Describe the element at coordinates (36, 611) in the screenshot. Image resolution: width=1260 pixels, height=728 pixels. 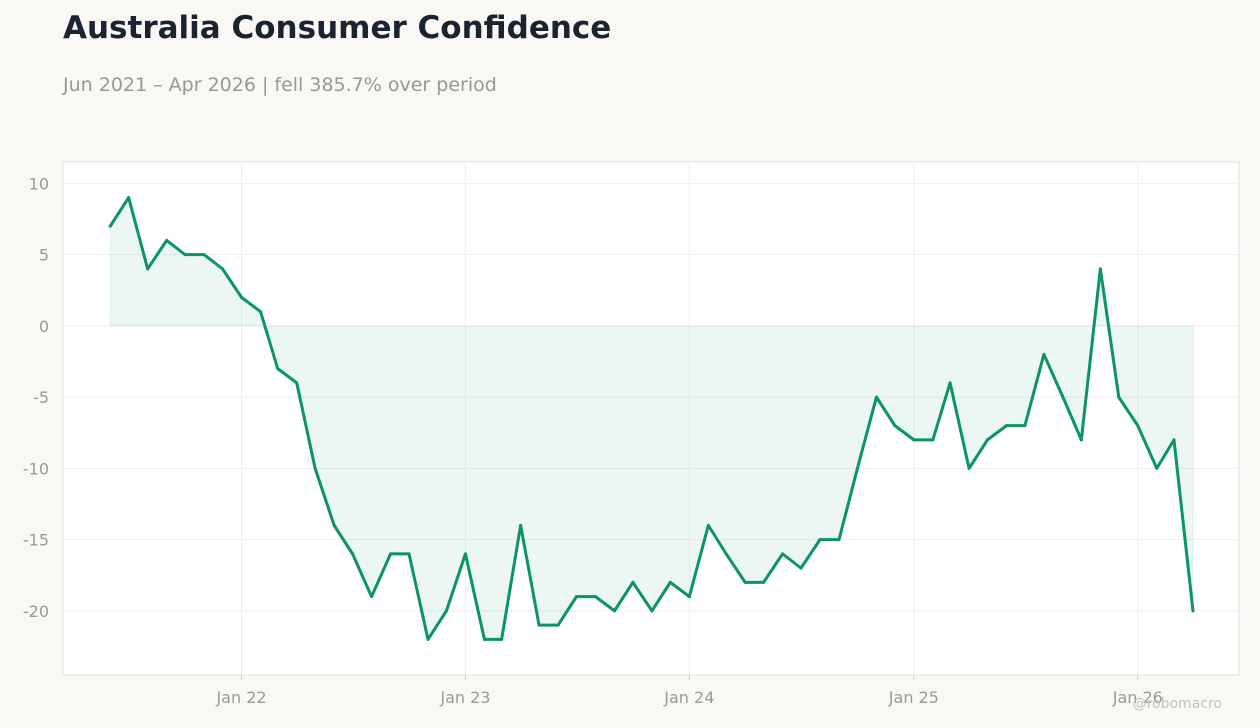
I see `y-tick-label: -20` at that location.